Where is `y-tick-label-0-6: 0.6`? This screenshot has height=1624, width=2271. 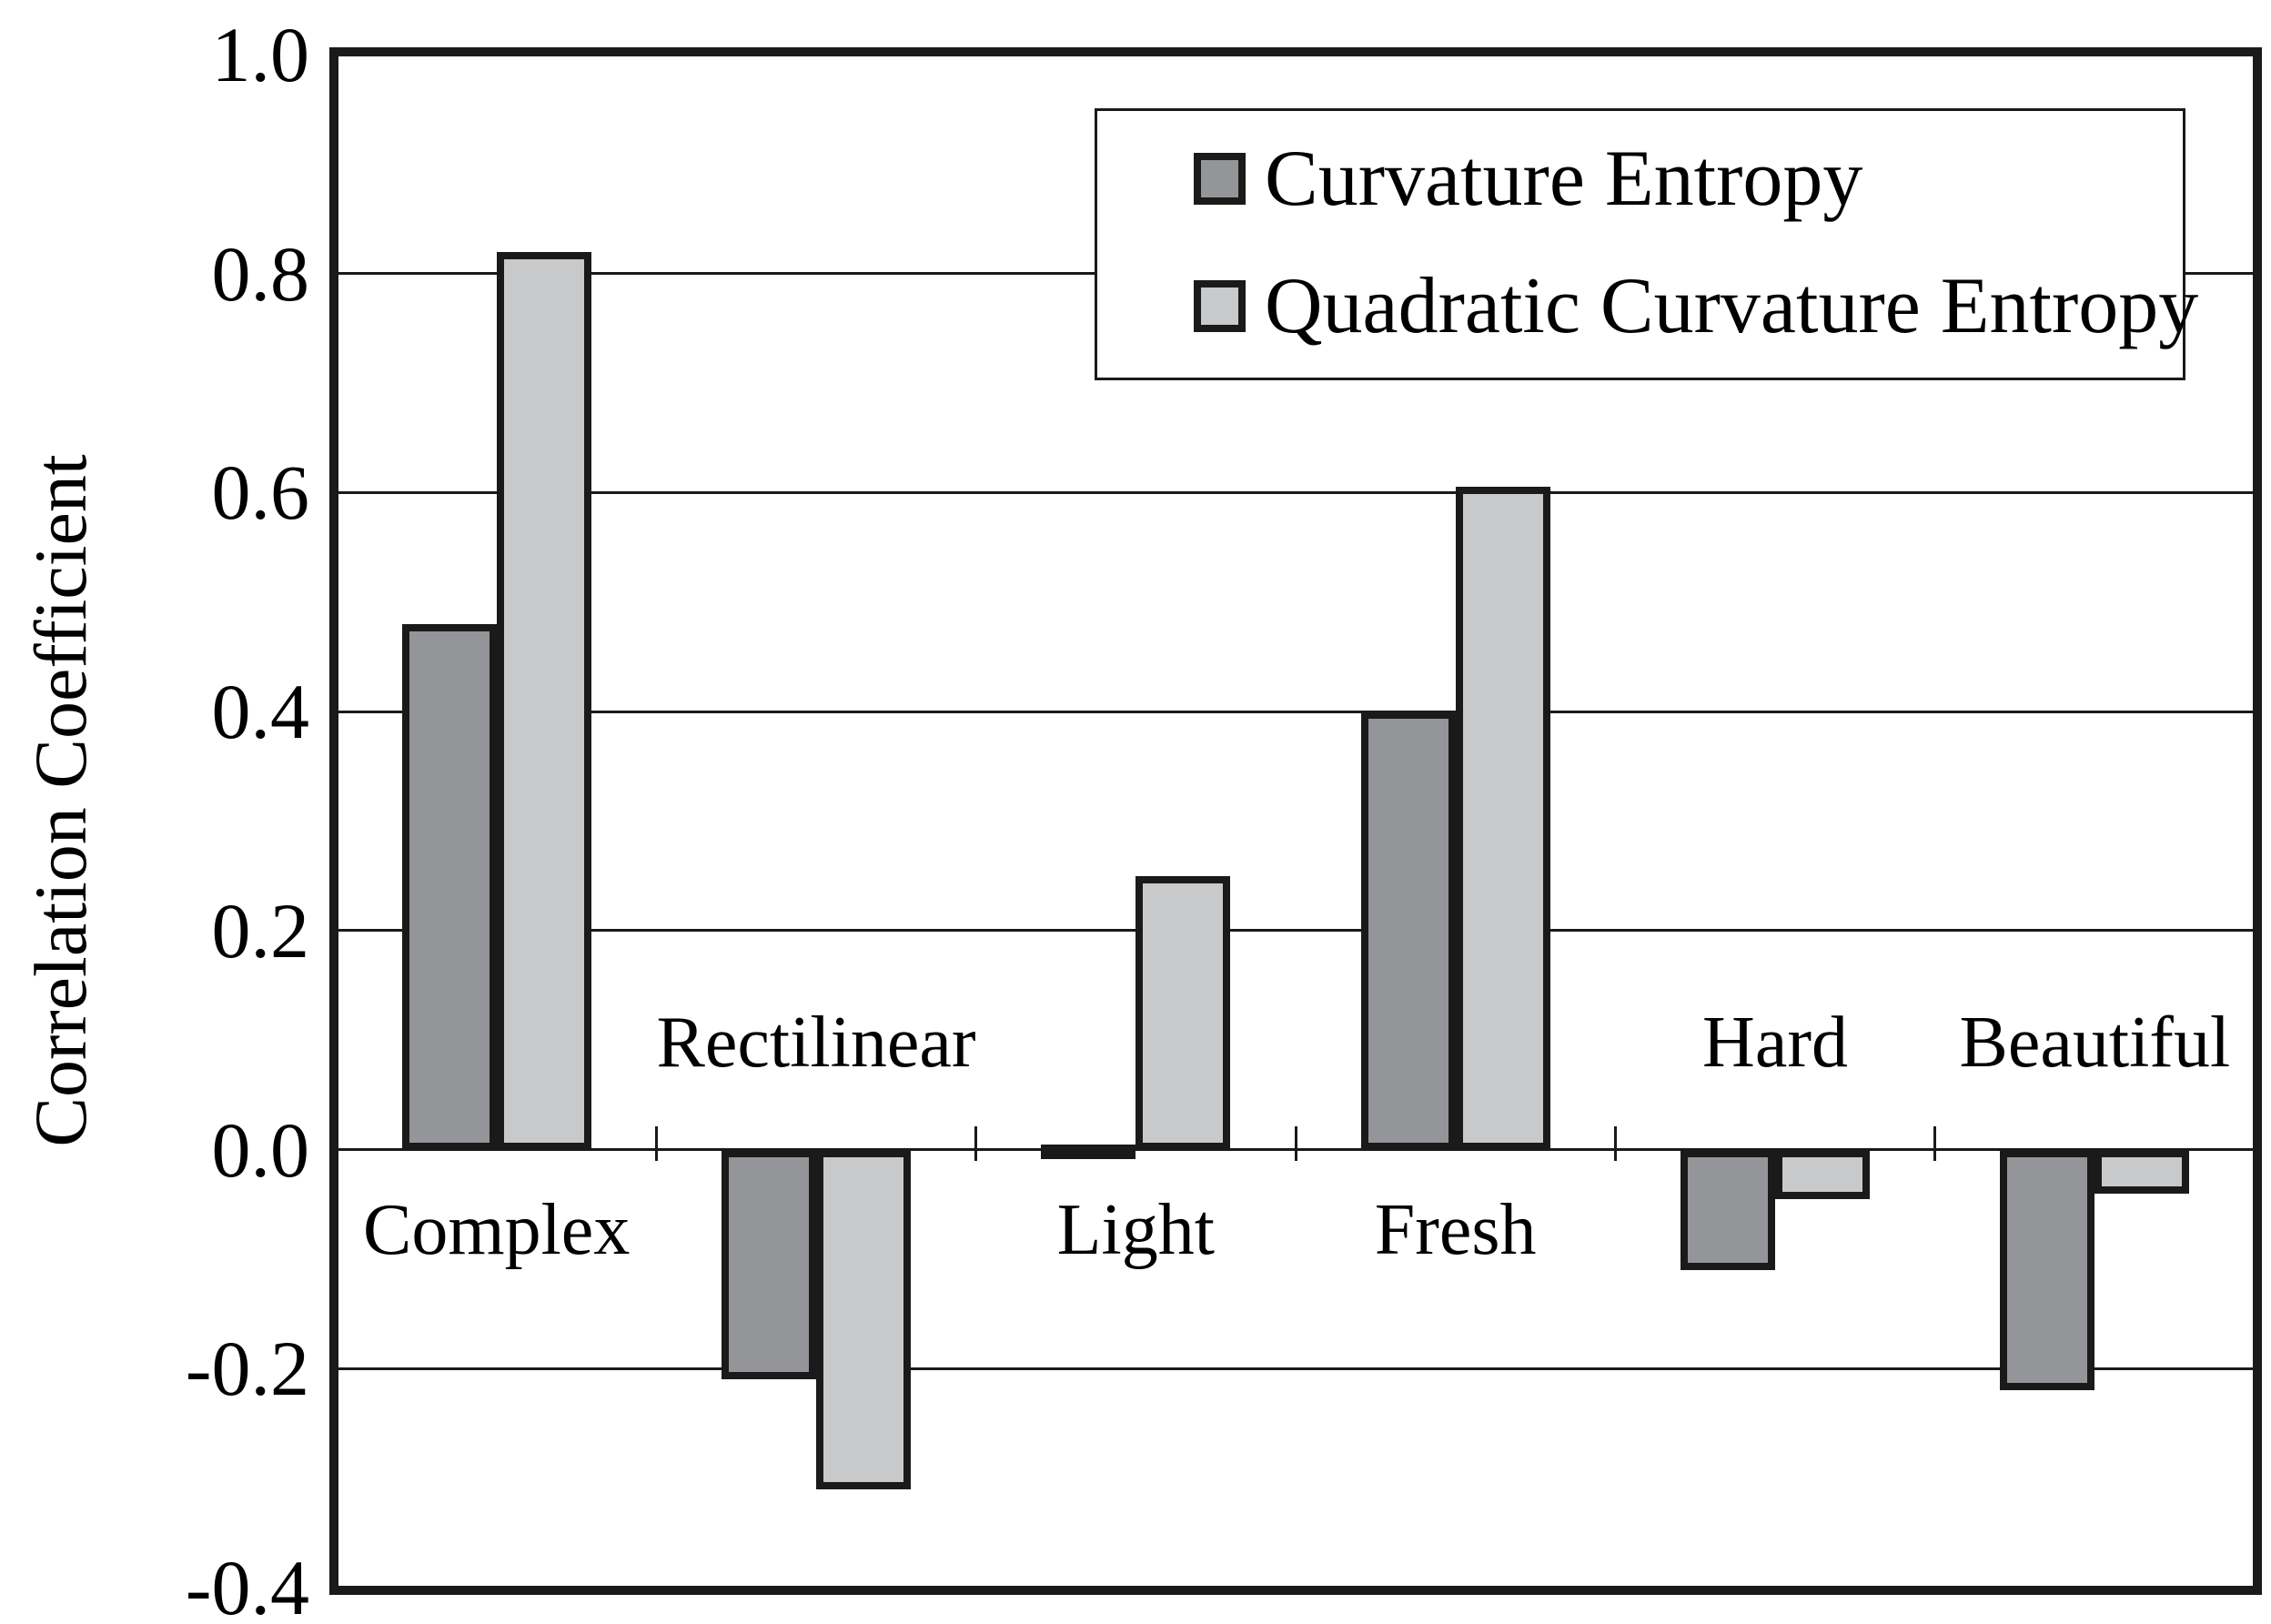 y-tick-label-0-6: 0.6 is located at coordinates (261, 493).